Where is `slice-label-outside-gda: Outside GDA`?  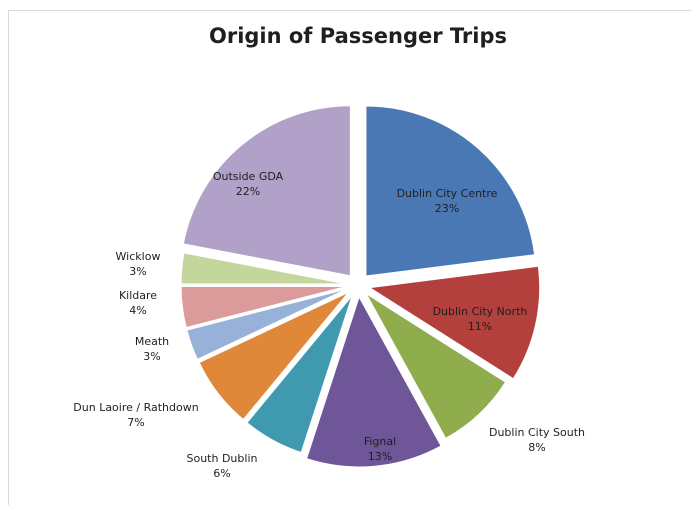
slice-label-outside-gda: Outside GDA is located at coordinates (248, 176).